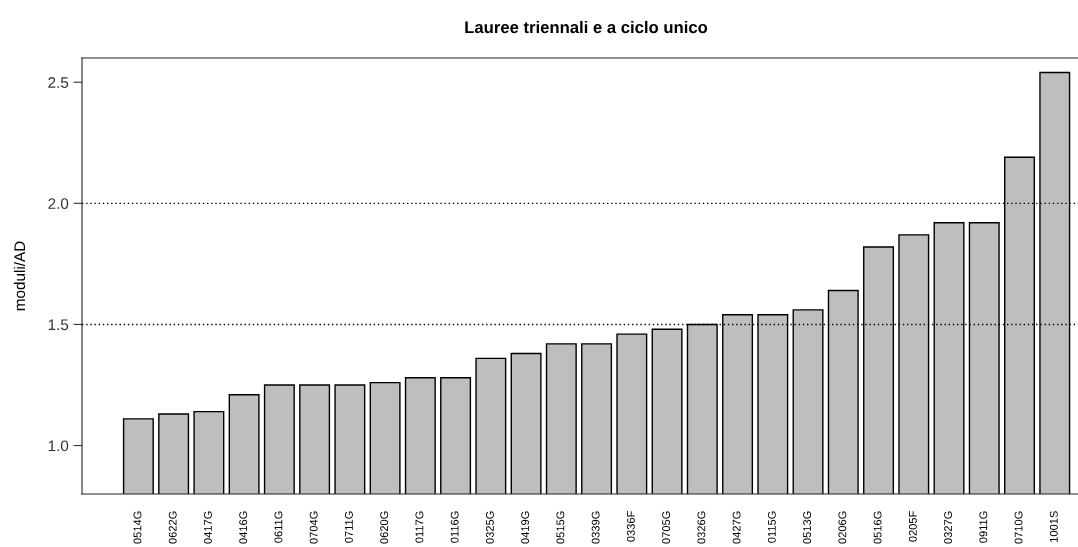 This screenshot has width=1078, height=547. I want to click on x-tick-label: 0327G, so click(948, 527).